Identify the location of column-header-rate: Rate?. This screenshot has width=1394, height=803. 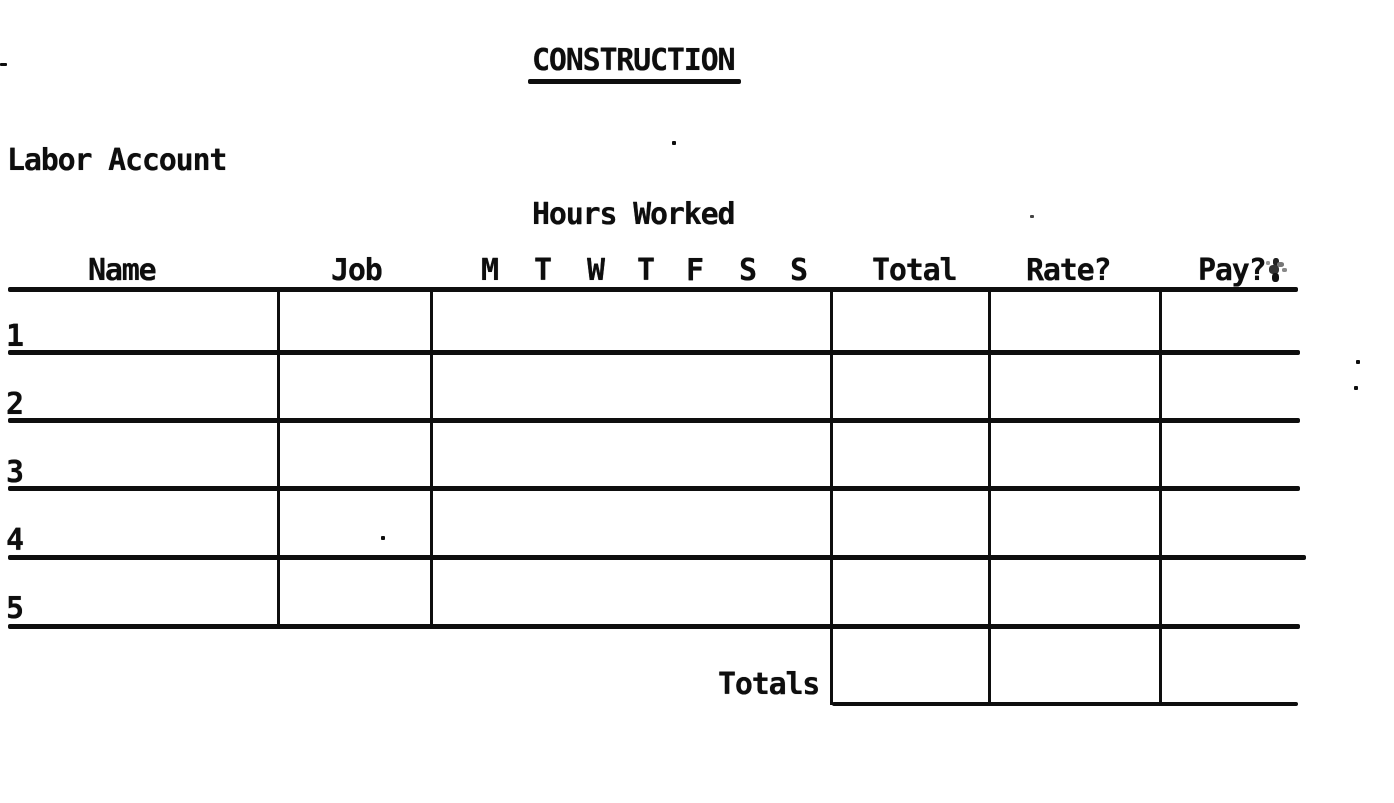
(1069, 270).